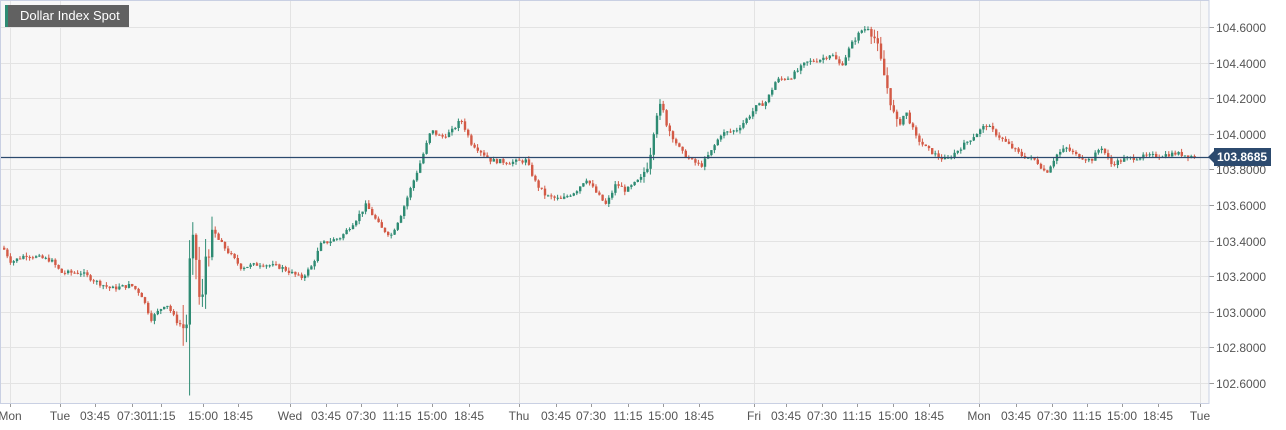 This screenshot has width=1286, height=430. I want to click on y-axis-label: 104.0000, so click(1241, 134).